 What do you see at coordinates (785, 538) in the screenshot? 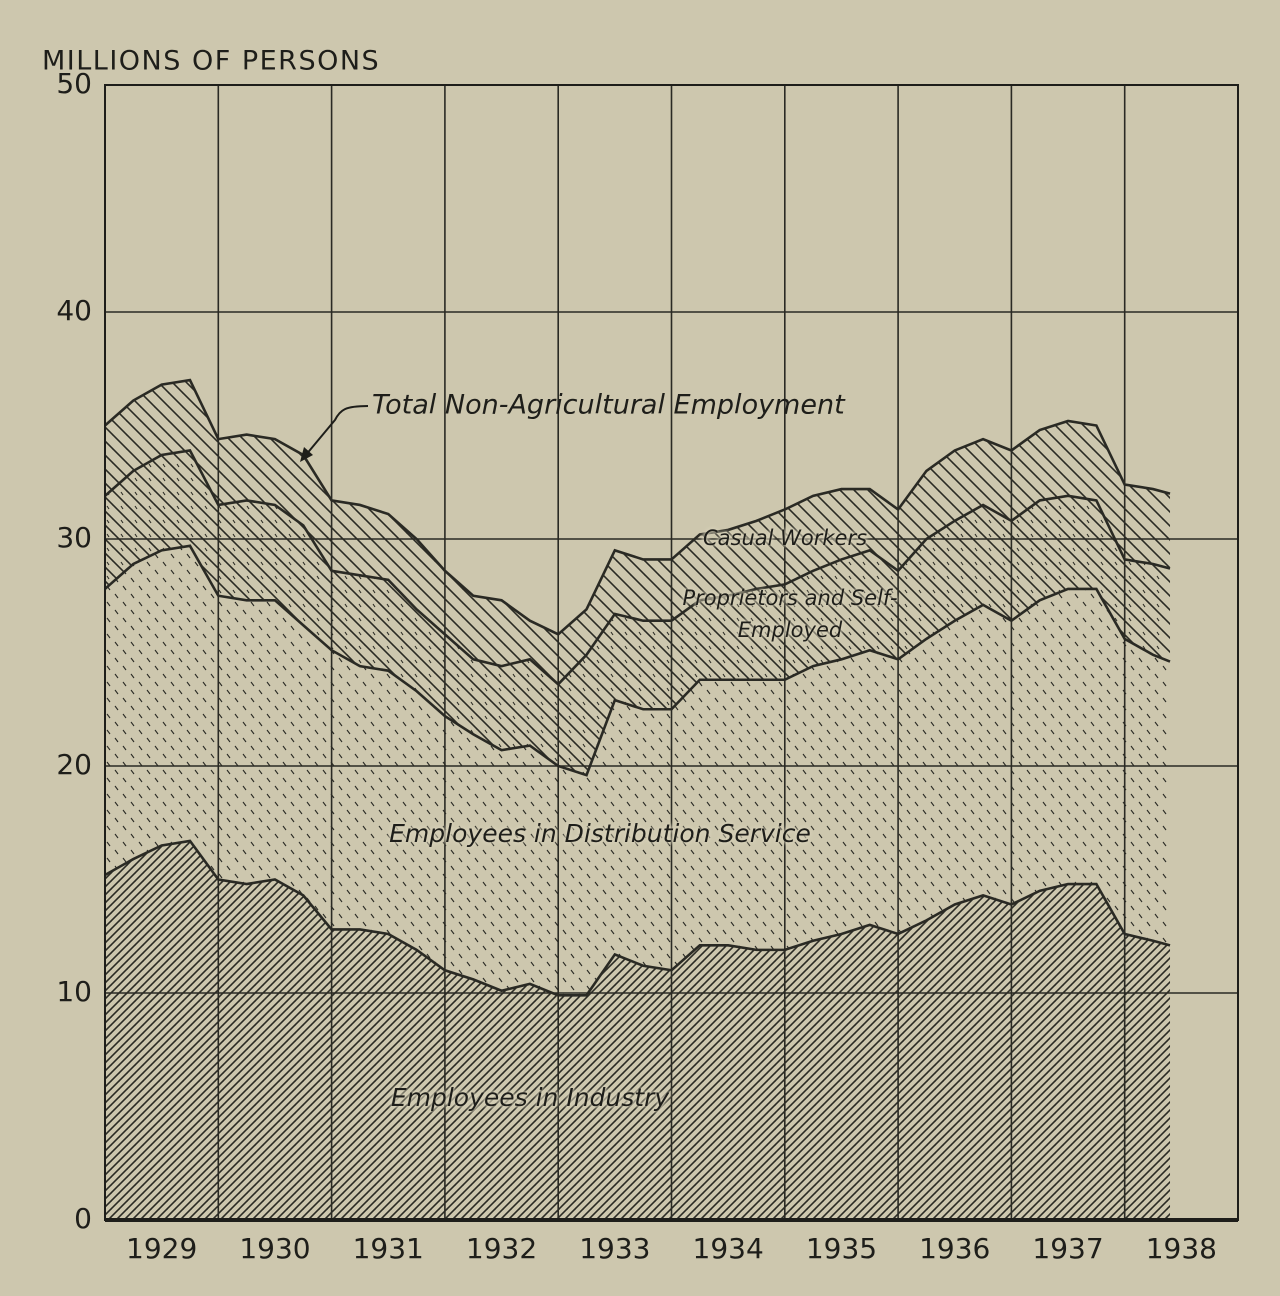
I see `series-label: Casual Workers` at bounding box center [785, 538].